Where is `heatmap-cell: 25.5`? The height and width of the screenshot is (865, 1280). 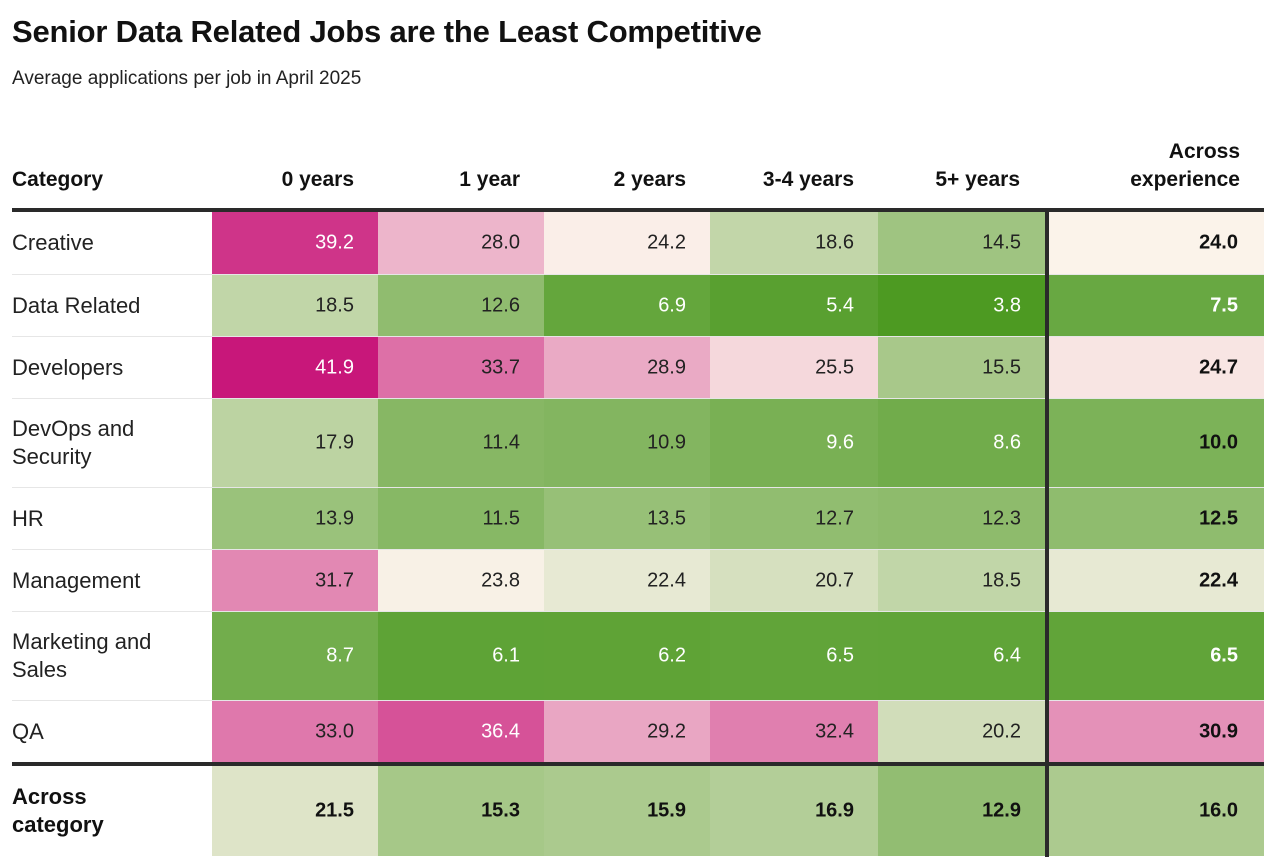 heatmap-cell: 25.5 is located at coordinates (794, 367).